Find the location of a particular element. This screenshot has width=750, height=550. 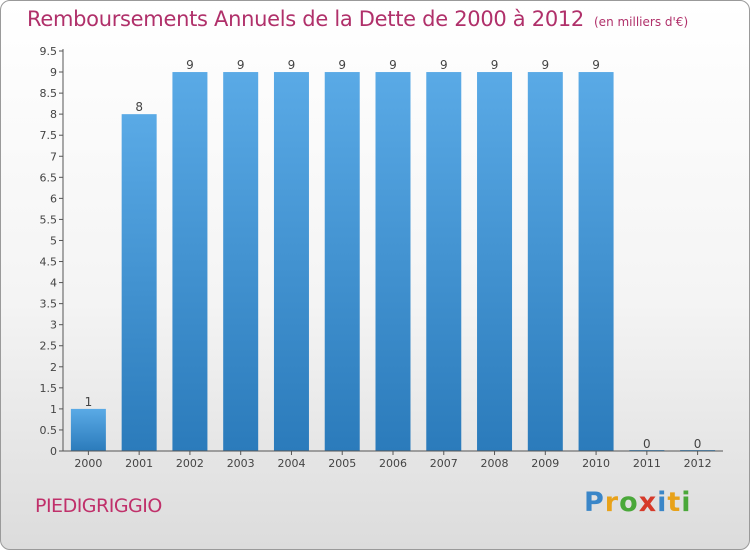

data-label-2005: 9 is located at coordinates (342, 65).